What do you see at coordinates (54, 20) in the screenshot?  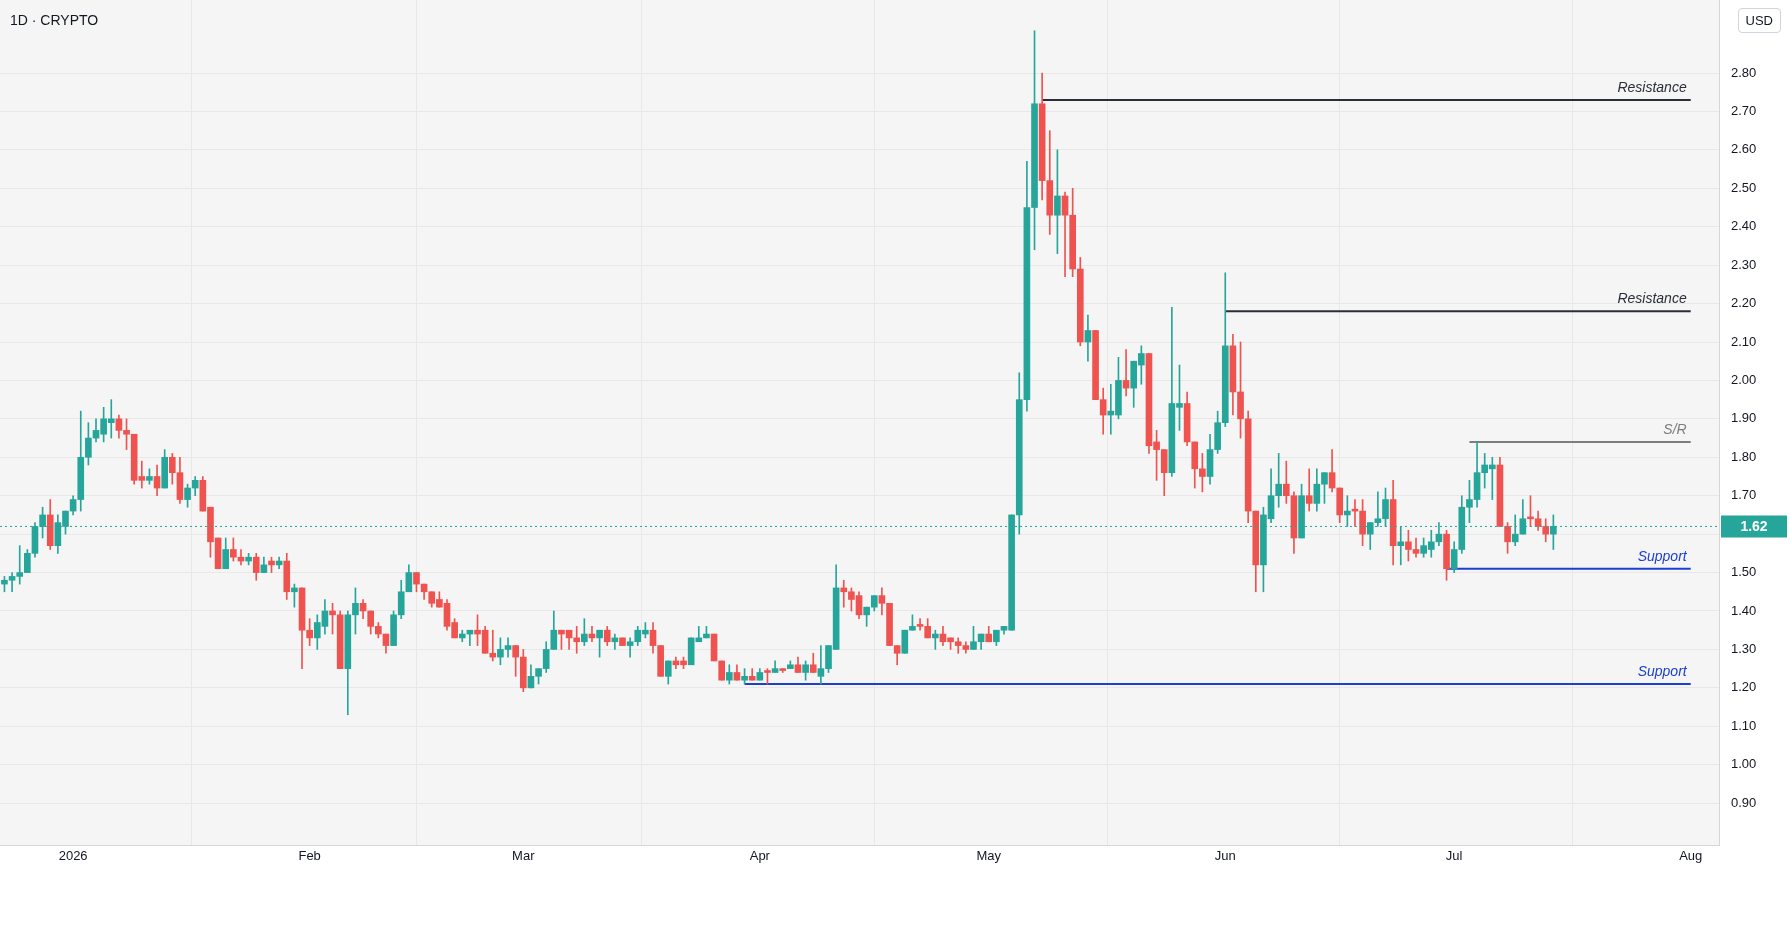 I see `text: 1D · CRYPTO` at bounding box center [54, 20].